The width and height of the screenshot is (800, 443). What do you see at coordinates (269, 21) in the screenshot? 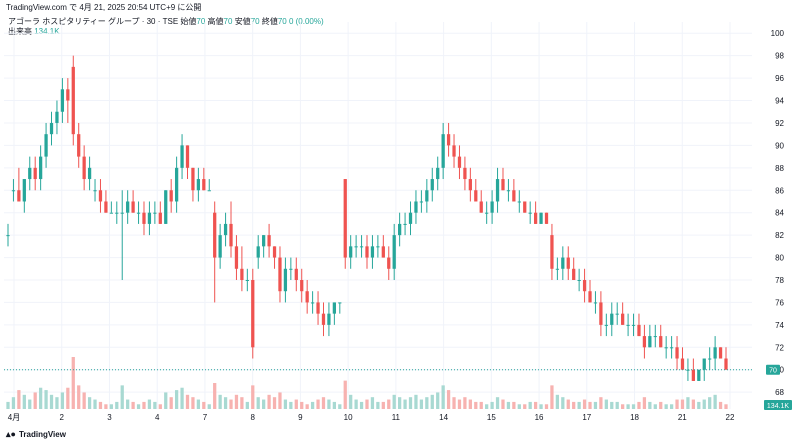
I see `close-label: 終値` at bounding box center [269, 21].